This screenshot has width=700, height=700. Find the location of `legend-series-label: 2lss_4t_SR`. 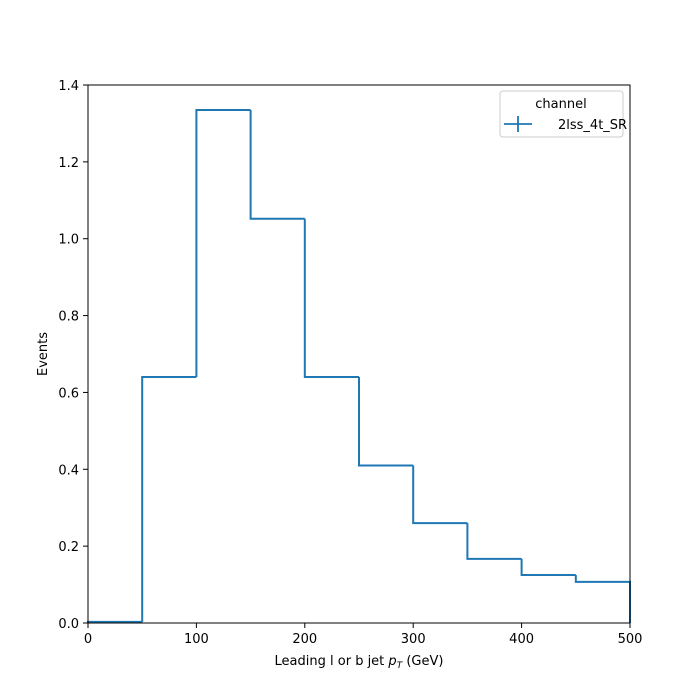

legend-series-label: 2lss_4t_SR is located at coordinates (592, 125).